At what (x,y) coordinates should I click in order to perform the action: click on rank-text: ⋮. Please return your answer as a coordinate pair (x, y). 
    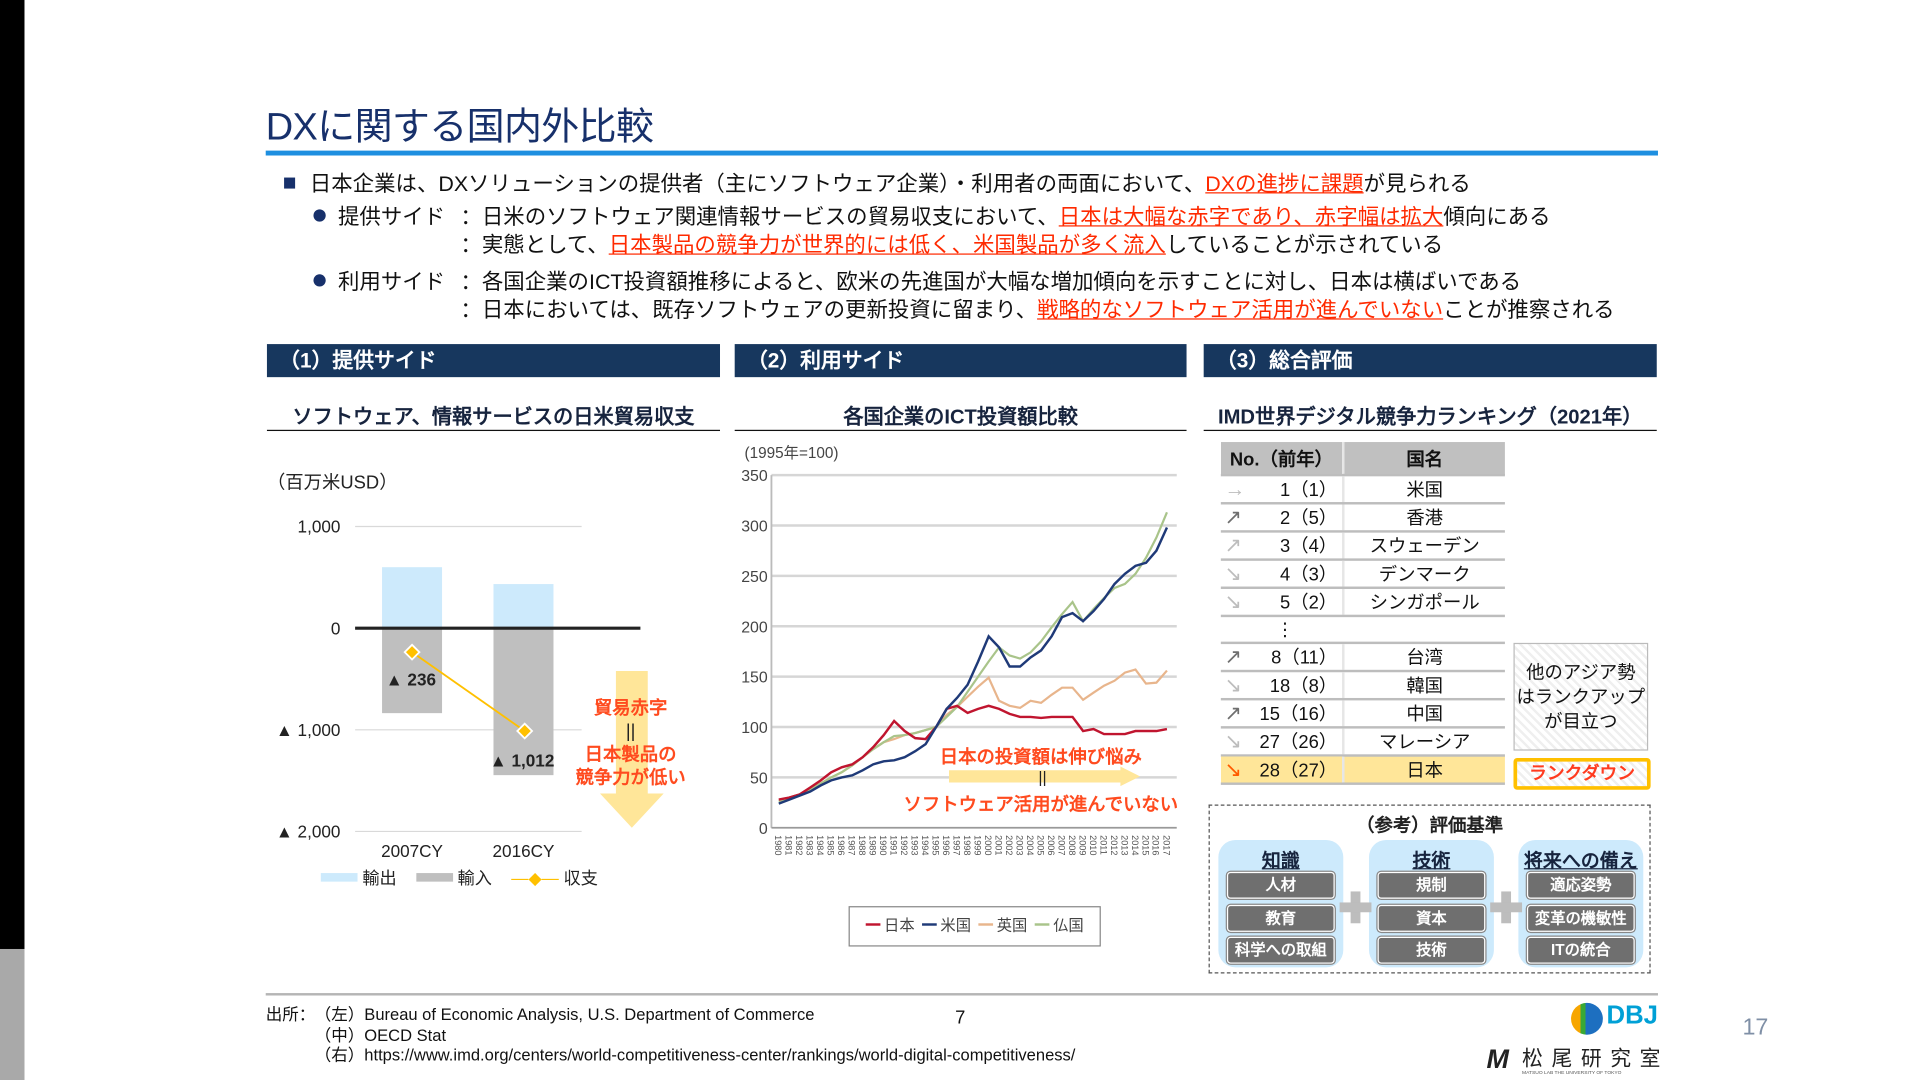
    Looking at the image, I should click on (1285, 630).